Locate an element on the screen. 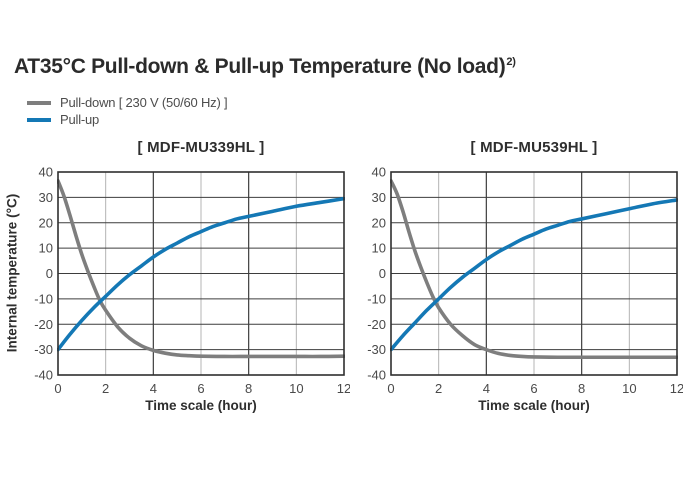  x-axis-label-right: Time scale (hour) is located at coordinates (534, 405).